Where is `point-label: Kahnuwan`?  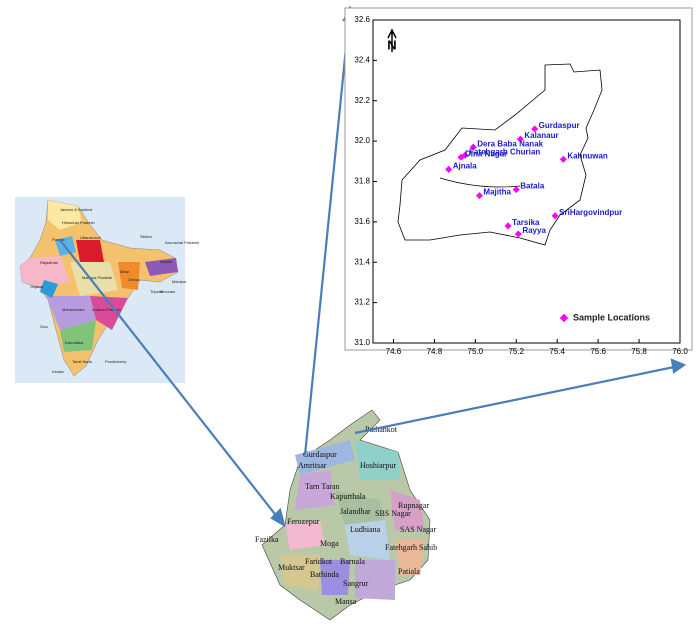 point-label: Kahnuwan is located at coordinates (587, 155).